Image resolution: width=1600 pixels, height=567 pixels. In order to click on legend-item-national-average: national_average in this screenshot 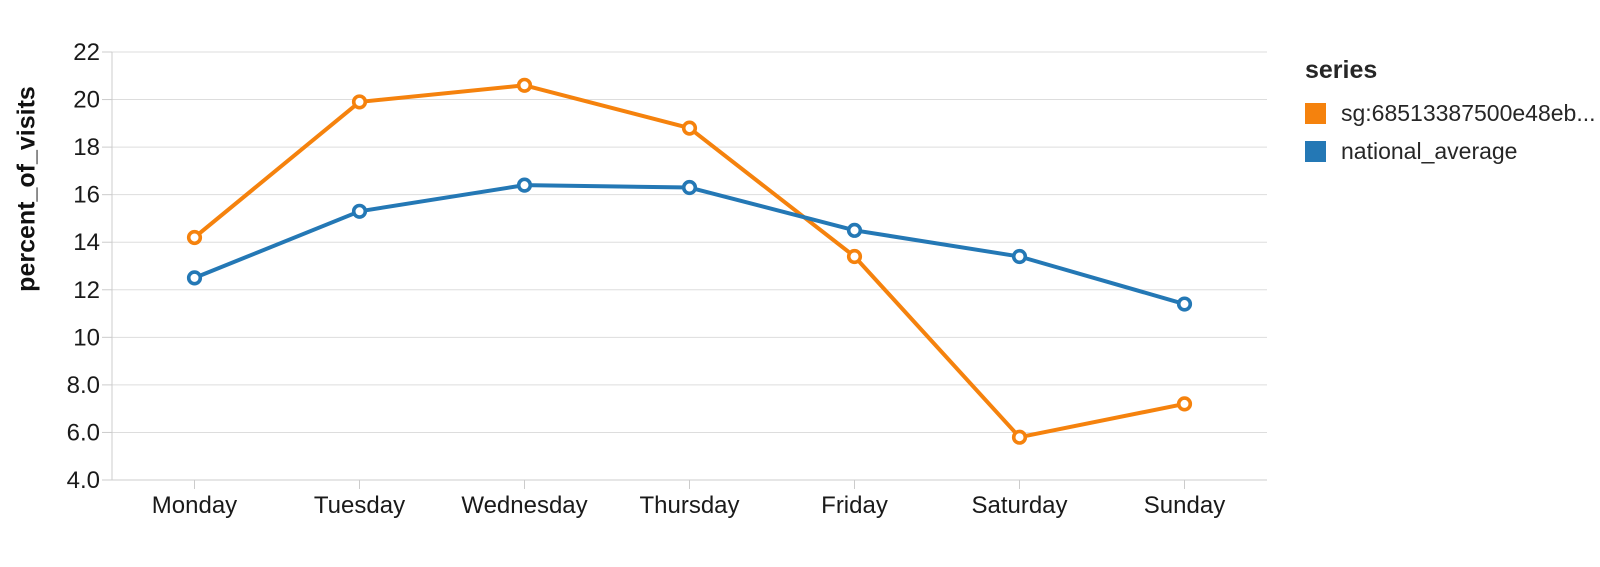, I will do `click(1451, 151)`.